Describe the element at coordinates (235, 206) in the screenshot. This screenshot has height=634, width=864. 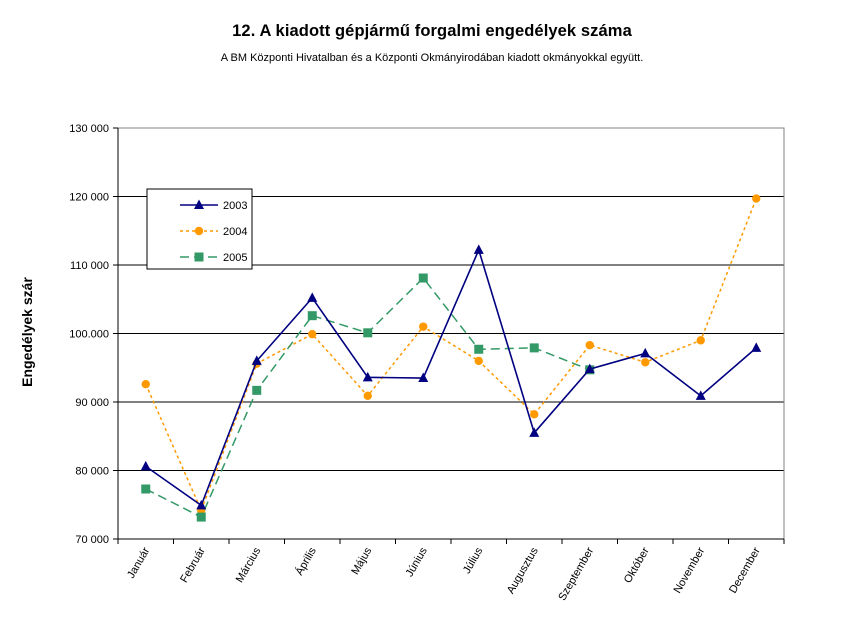
I see `legend-label: 2003` at that location.